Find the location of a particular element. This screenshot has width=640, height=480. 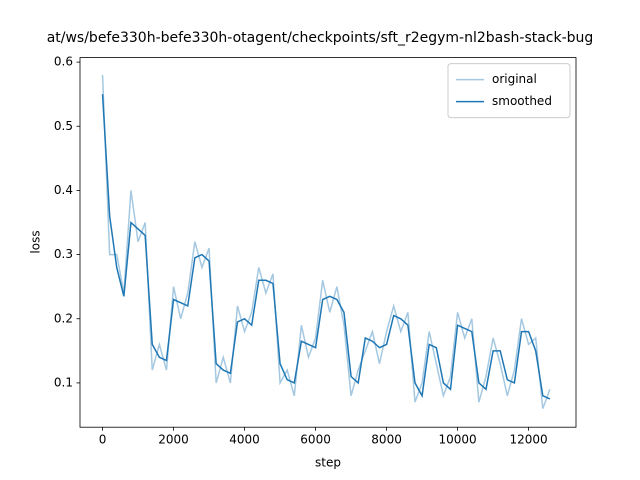

y-tick-label: 0.2 is located at coordinates (63, 318).